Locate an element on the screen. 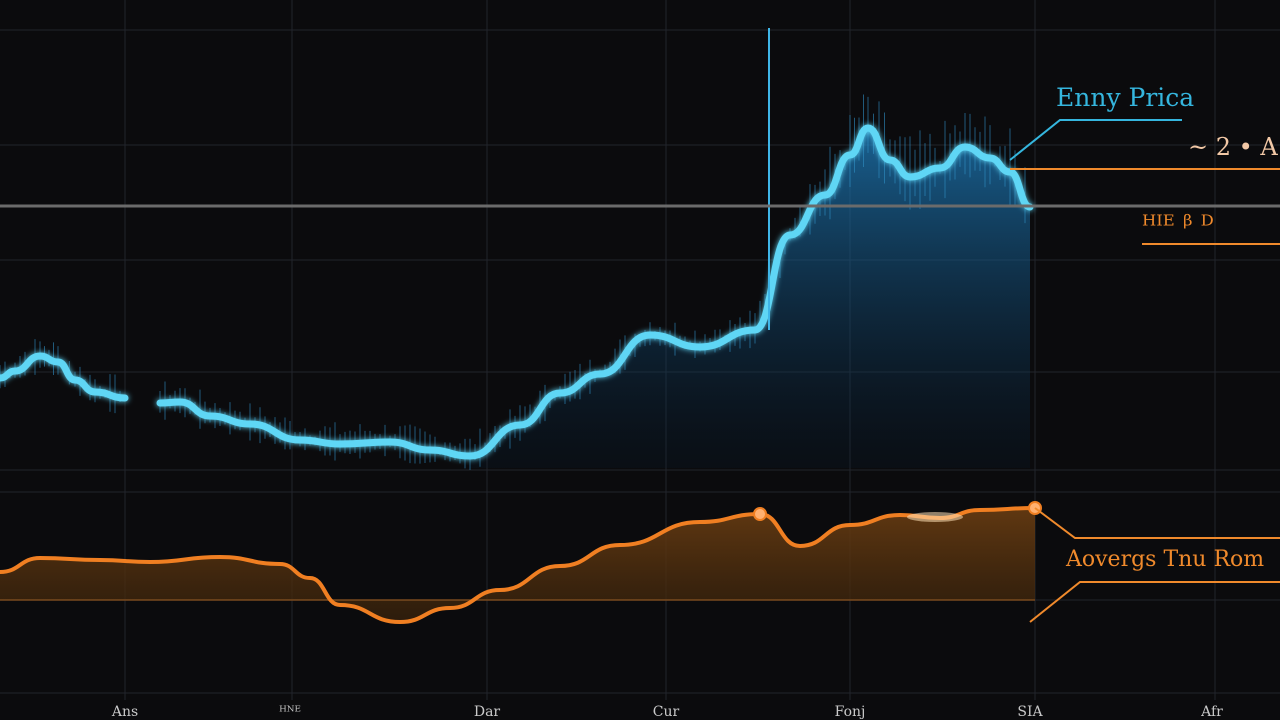  average-area is located at coordinates (517, 565).